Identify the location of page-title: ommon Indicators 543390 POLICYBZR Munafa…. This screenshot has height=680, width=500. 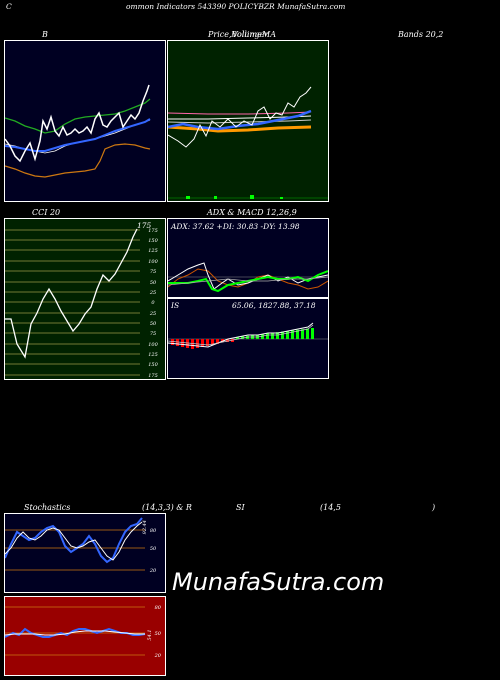
(236, 6).